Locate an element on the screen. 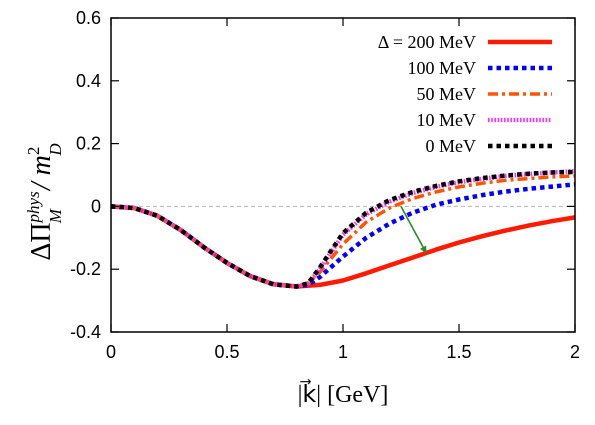 The width and height of the screenshot is (595, 425). x-tick-label: 2 is located at coordinates (575, 352).